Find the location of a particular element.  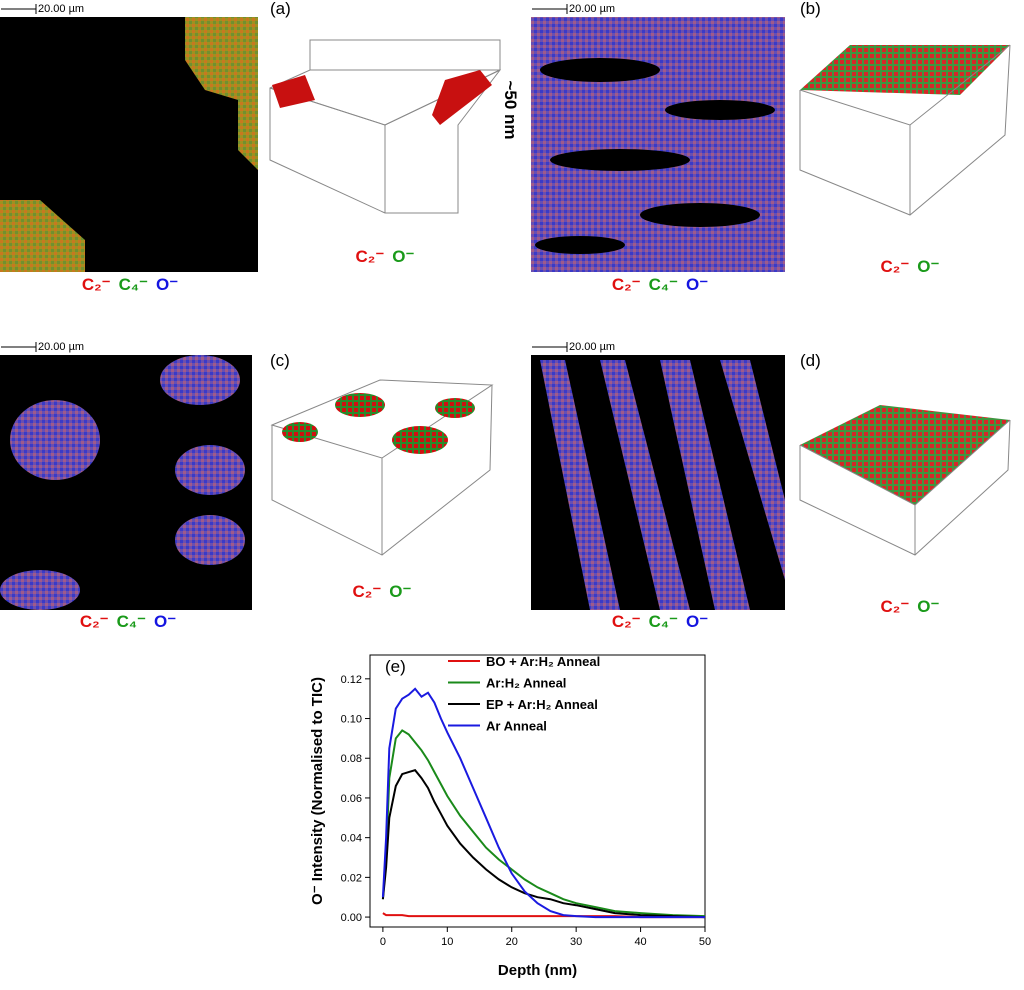

y-tick-label: 0.00 is located at coordinates (351, 918).